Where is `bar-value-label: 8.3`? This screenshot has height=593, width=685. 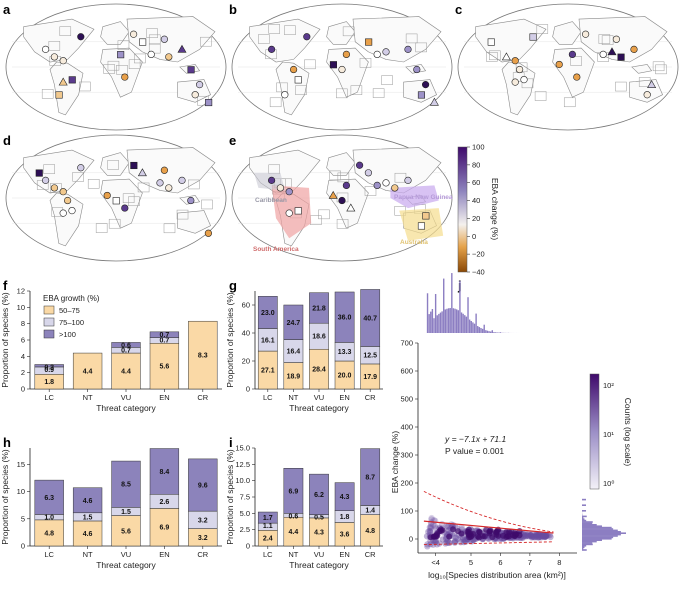
bar-value-label: 8.3 is located at coordinates (203, 356).